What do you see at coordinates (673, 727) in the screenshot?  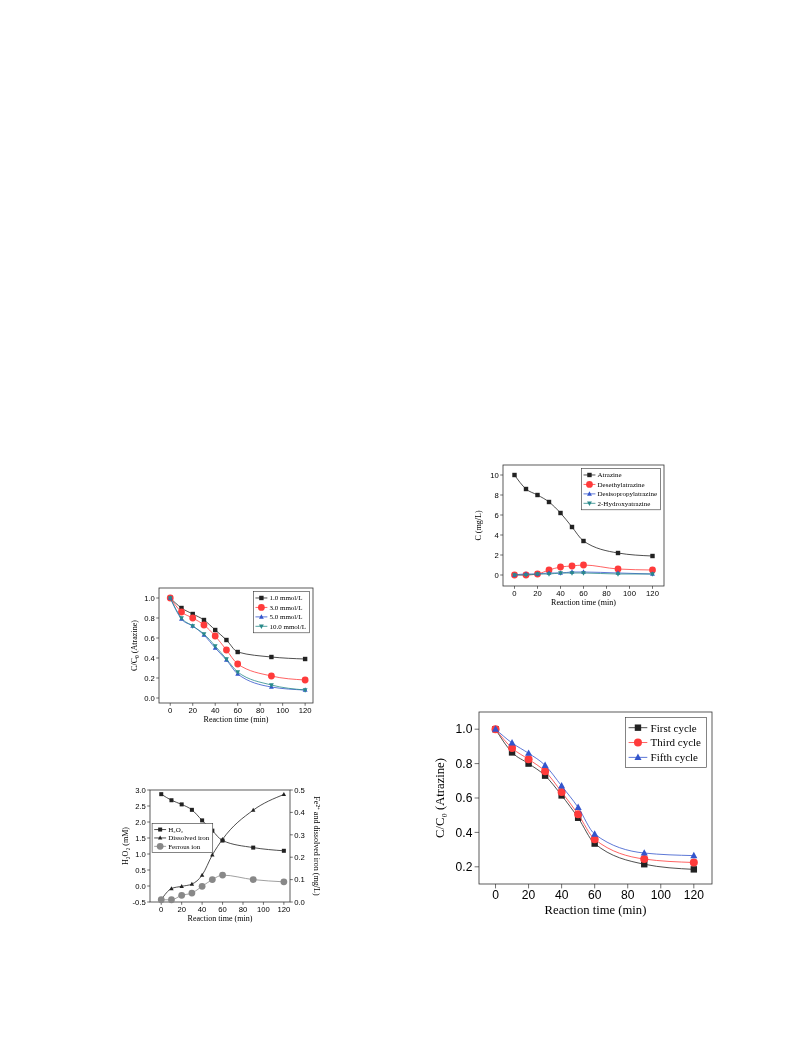 I see `legend-label: First cycle` at bounding box center [673, 727].